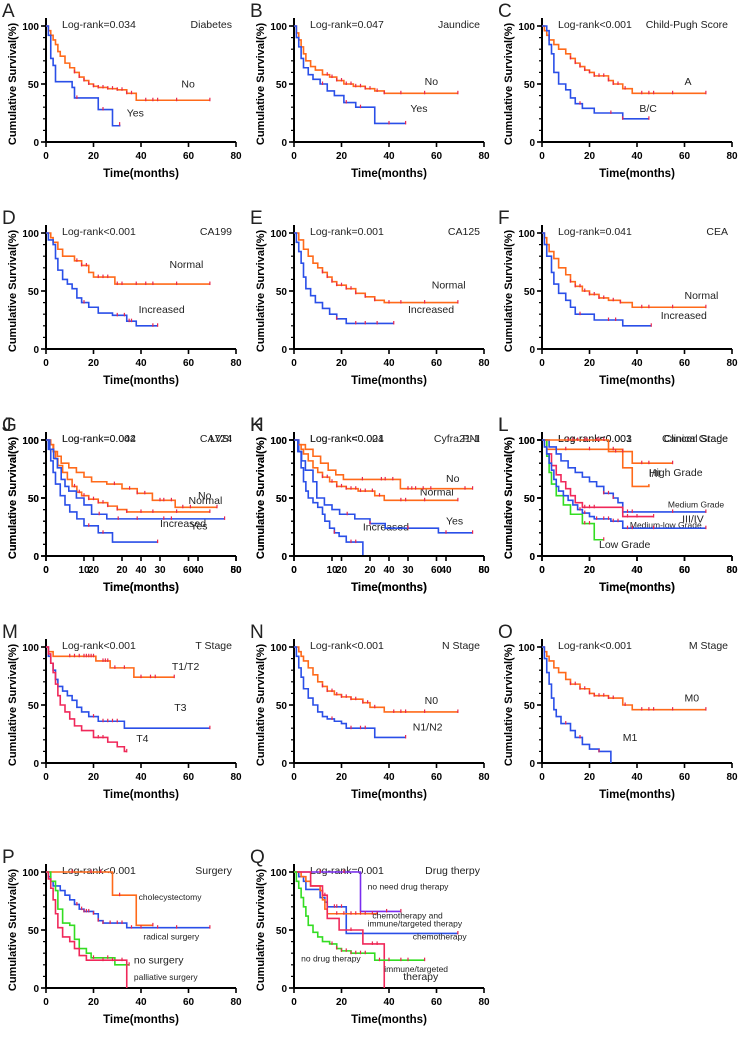 This screenshot has width=744, height=1059. Describe the element at coordinates (340, 929) in the screenshot. I see `survival-curve-immune-targeted-therapy` at that location.